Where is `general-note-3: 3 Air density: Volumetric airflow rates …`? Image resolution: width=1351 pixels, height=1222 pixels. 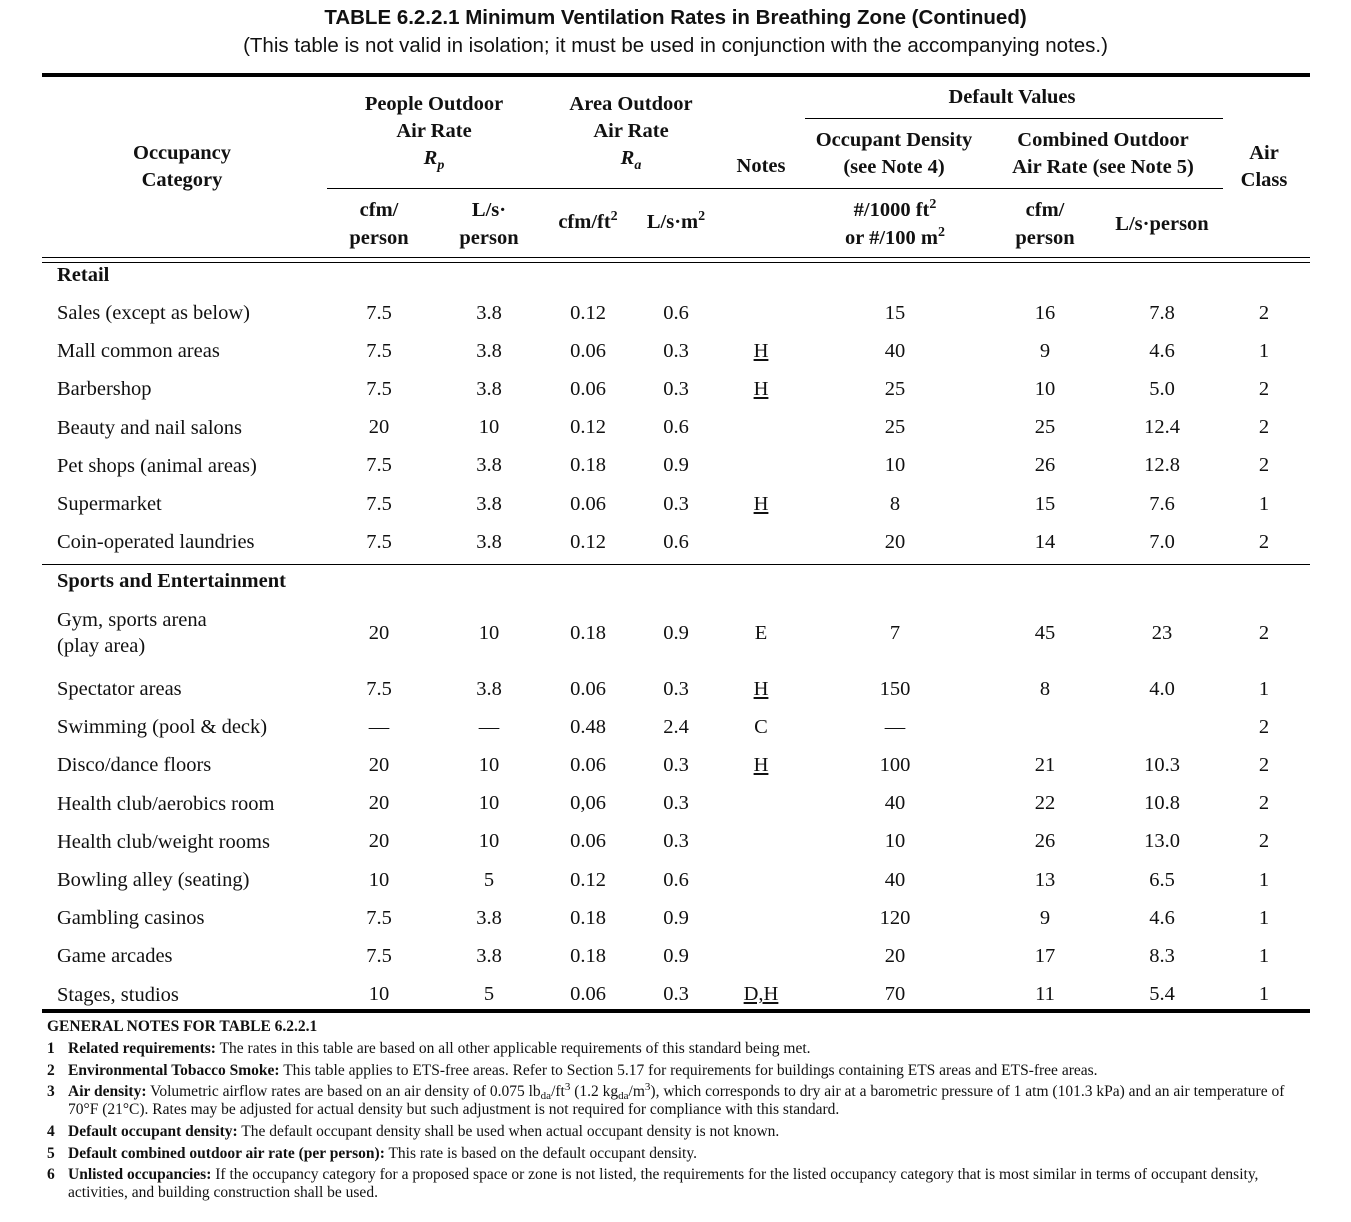 general-note-3: 3 Air density: Volumetric airflow rates … is located at coordinates (666, 1100).